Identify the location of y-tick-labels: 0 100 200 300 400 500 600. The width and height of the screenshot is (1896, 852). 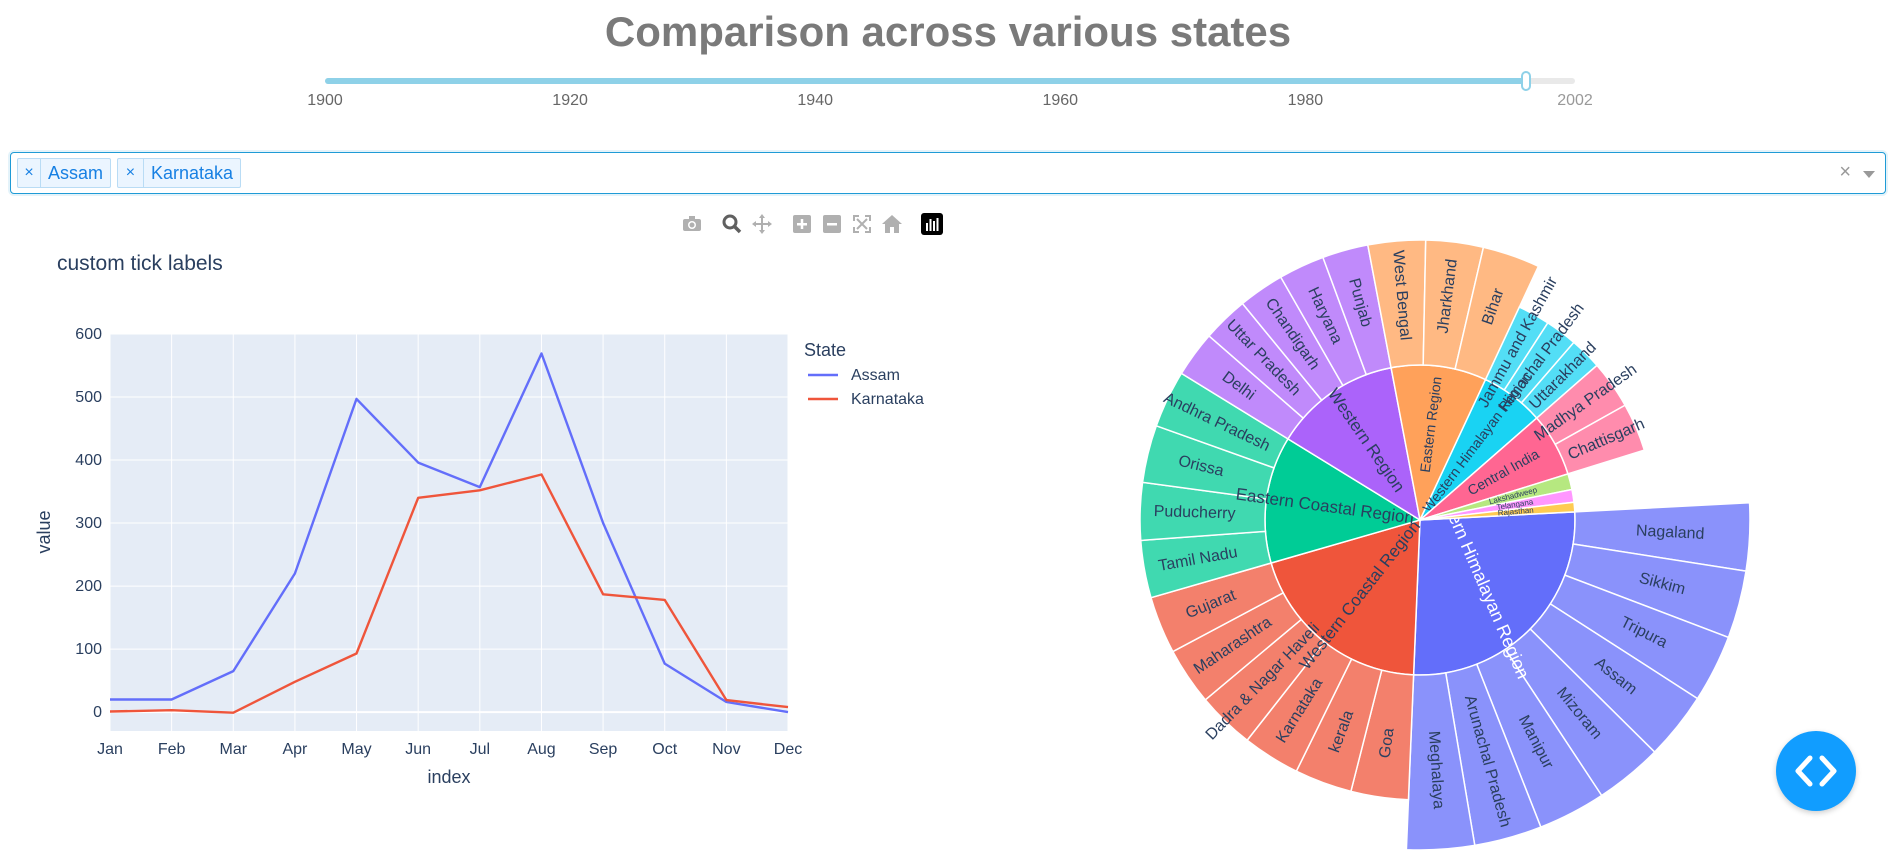
(88, 523).